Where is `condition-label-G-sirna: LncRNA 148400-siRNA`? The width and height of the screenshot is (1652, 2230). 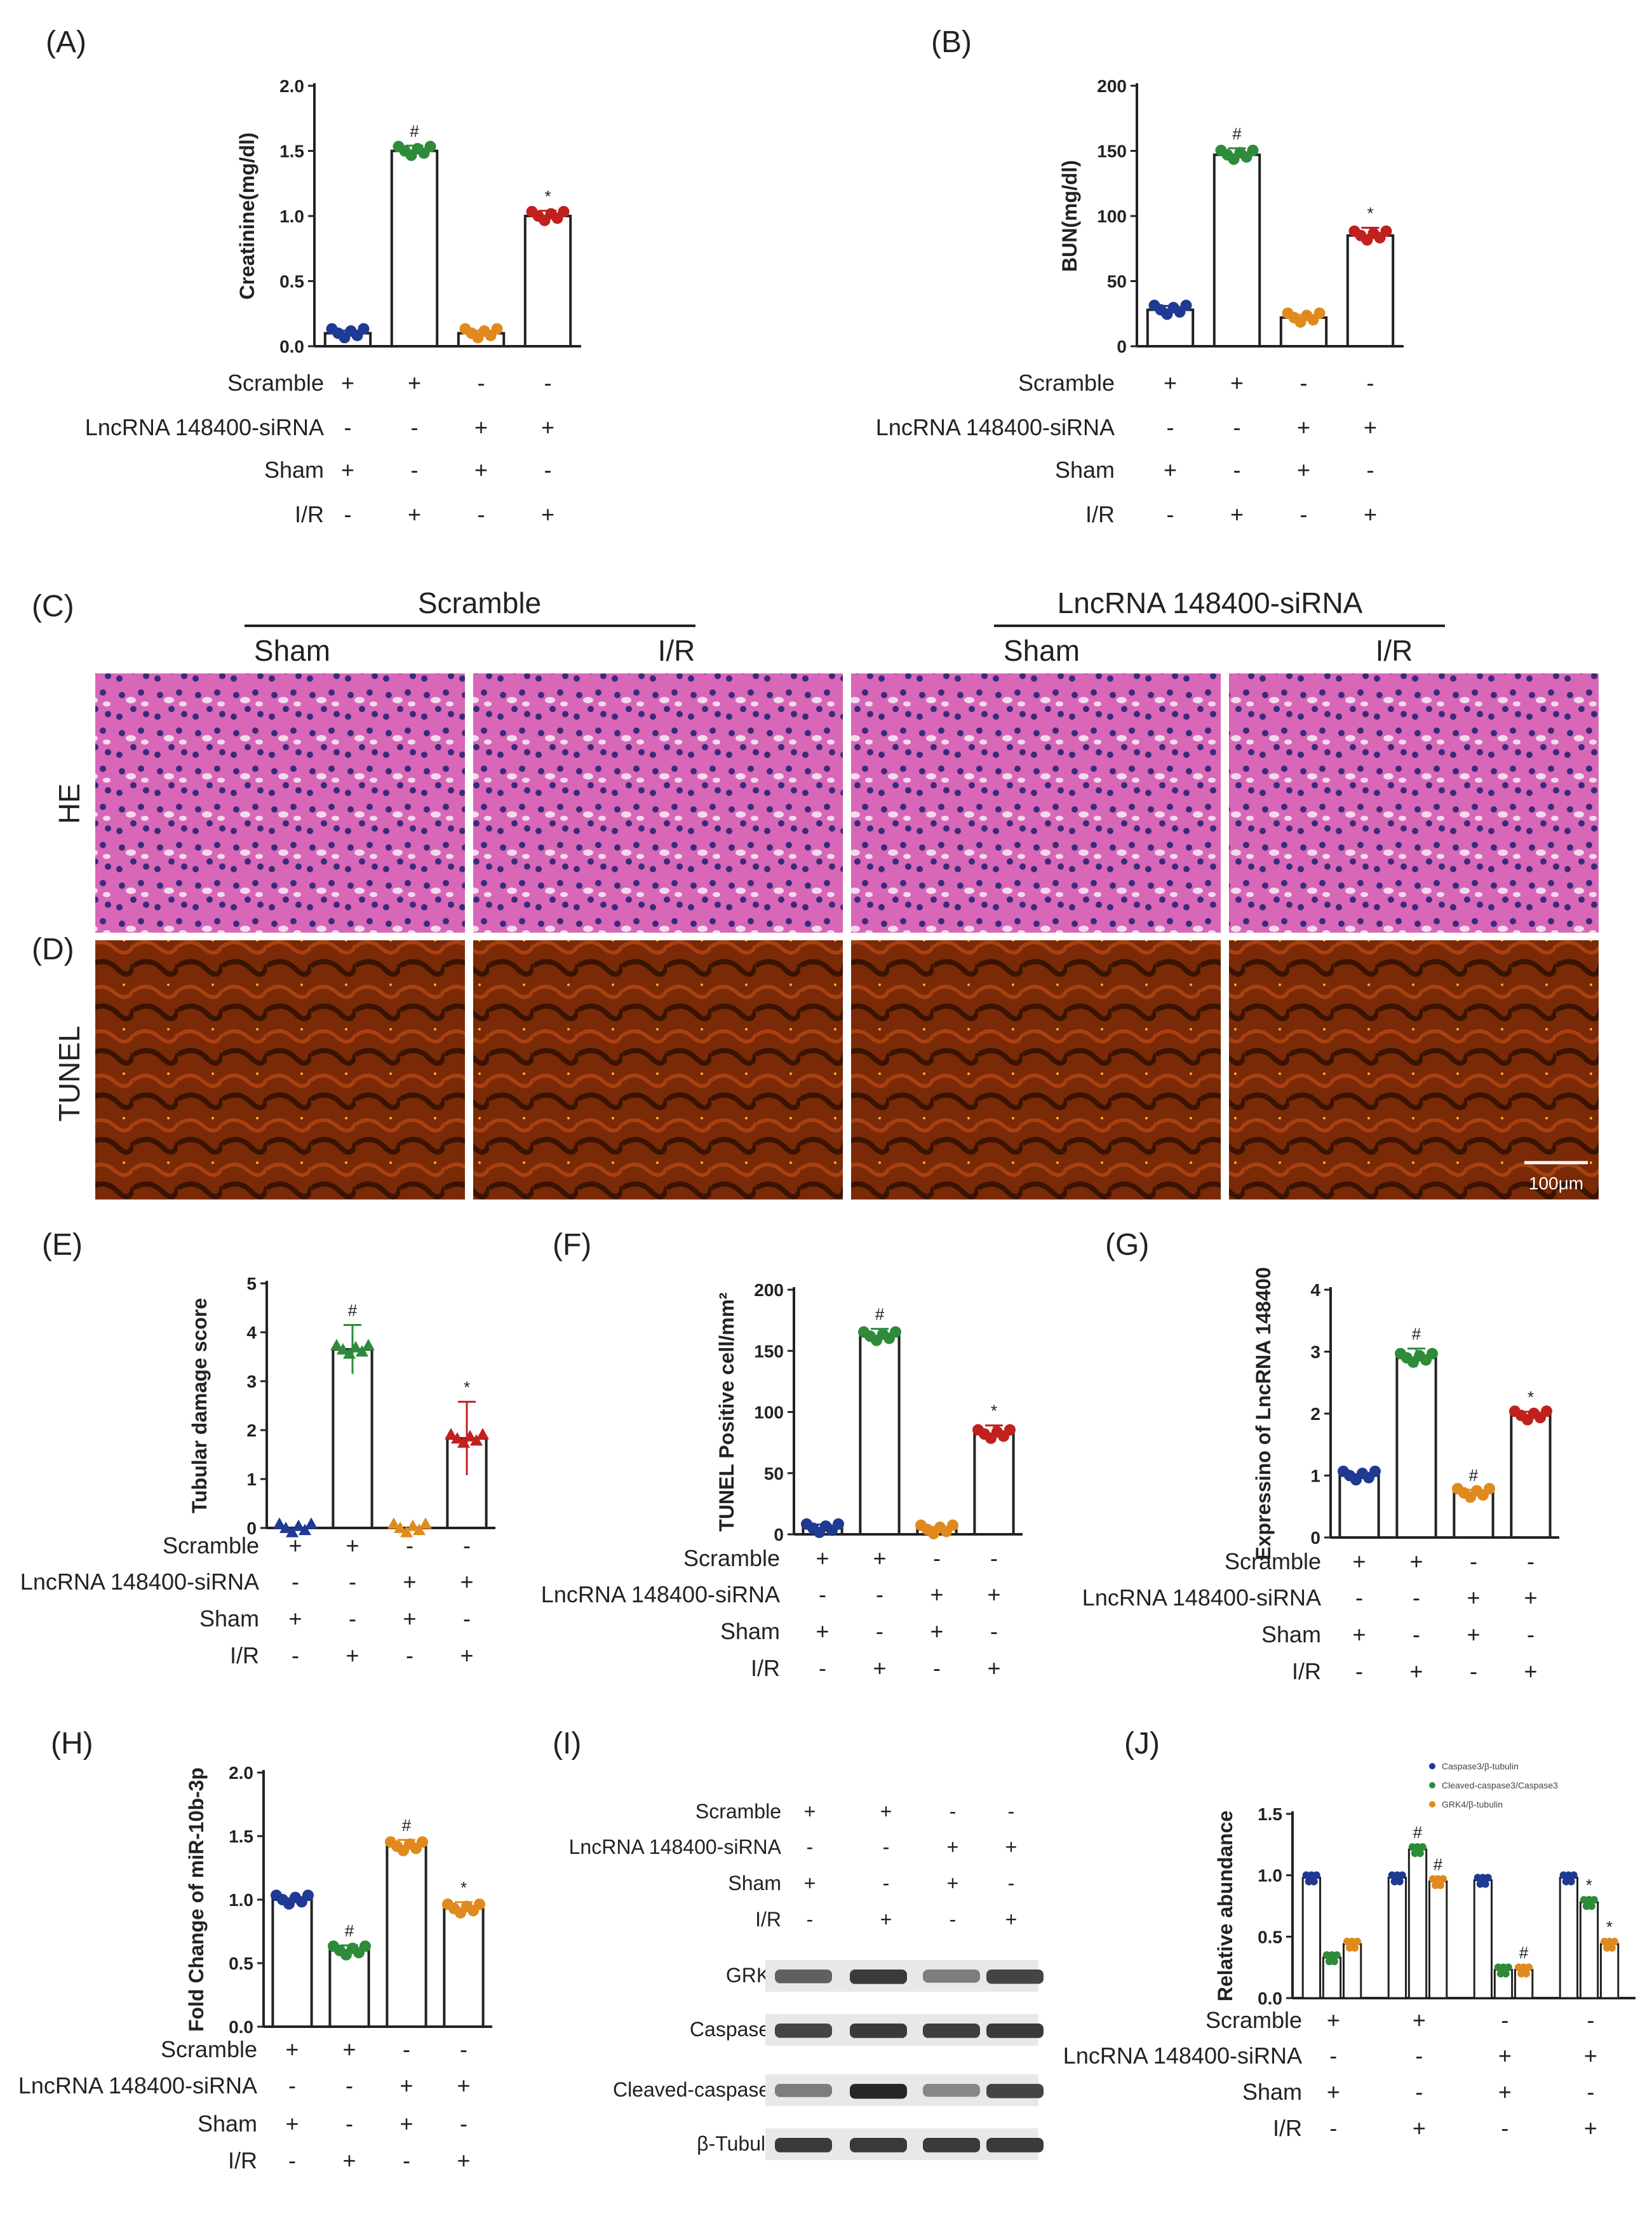 condition-label-G-sirna: LncRNA 148400-siRNA is located at coordinates (1201, 1598).